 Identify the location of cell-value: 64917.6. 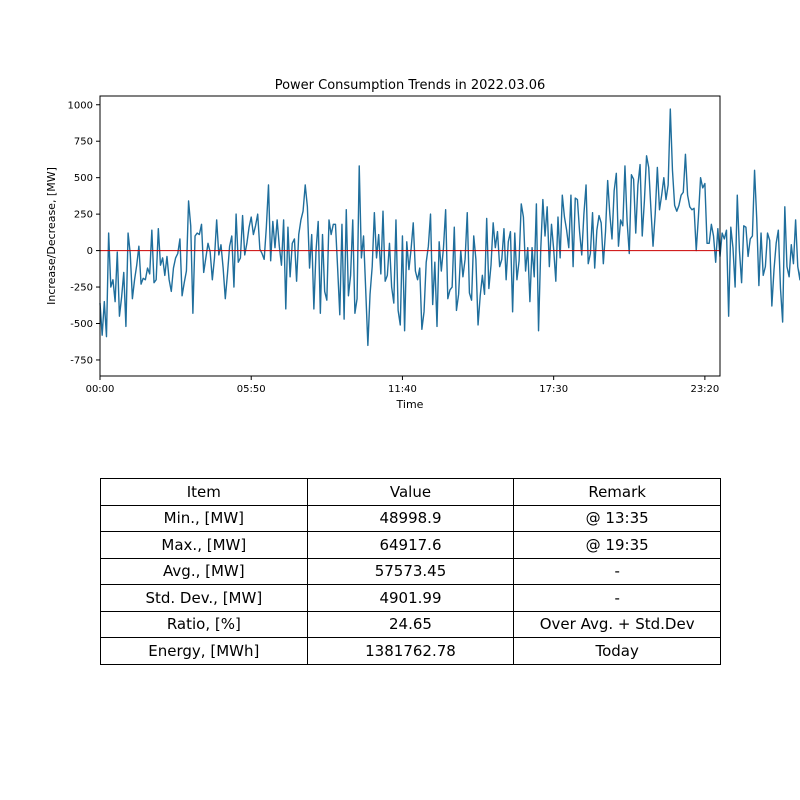
(410, 545).